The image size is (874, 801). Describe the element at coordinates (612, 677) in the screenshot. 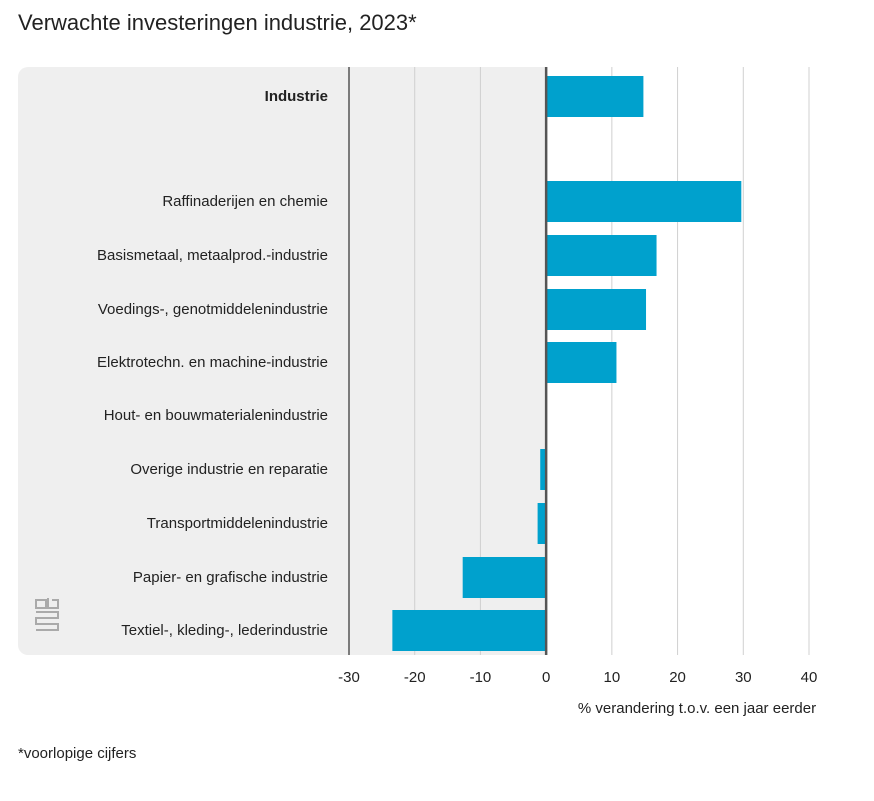

I see `tick-label: 10` at that location.